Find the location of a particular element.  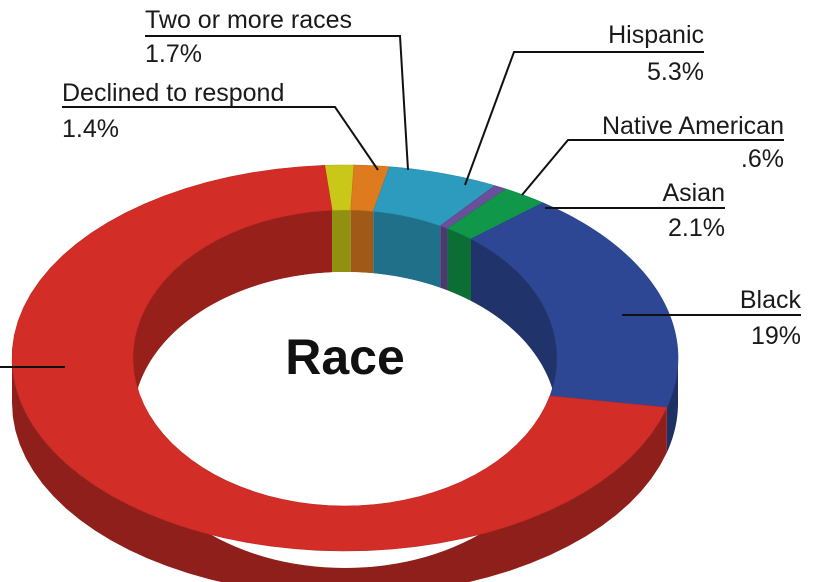

slice-name-two-or-more: Two or more races is located at coordinates (248, 20).